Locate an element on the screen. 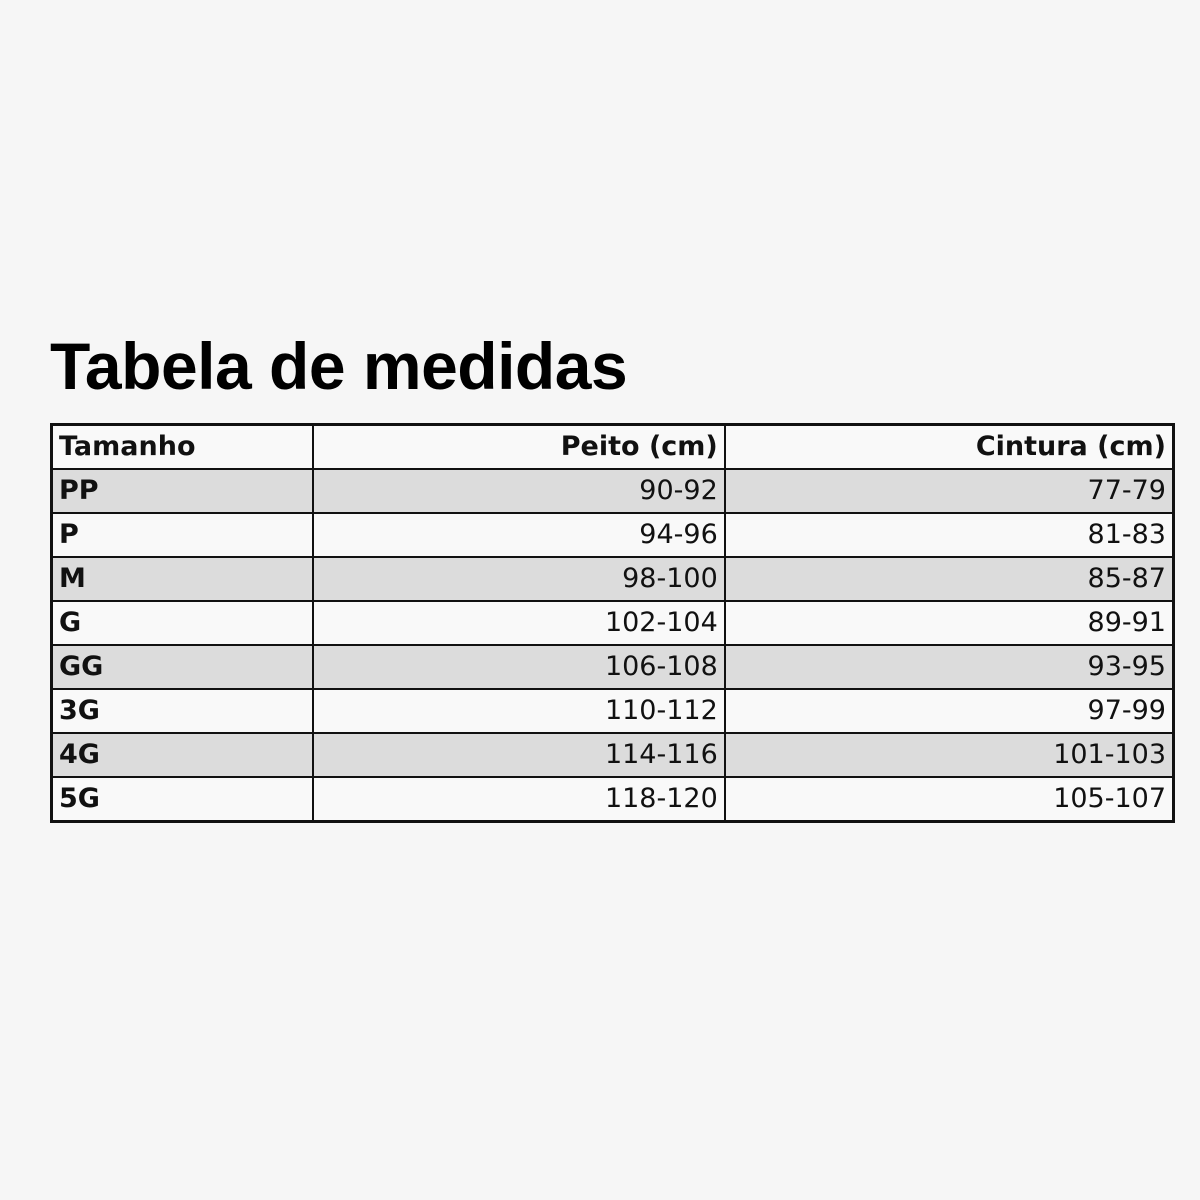 The width and height of the screenshot is (1200, 1200). size-cell: 4G is located at coordinates (182, 755).